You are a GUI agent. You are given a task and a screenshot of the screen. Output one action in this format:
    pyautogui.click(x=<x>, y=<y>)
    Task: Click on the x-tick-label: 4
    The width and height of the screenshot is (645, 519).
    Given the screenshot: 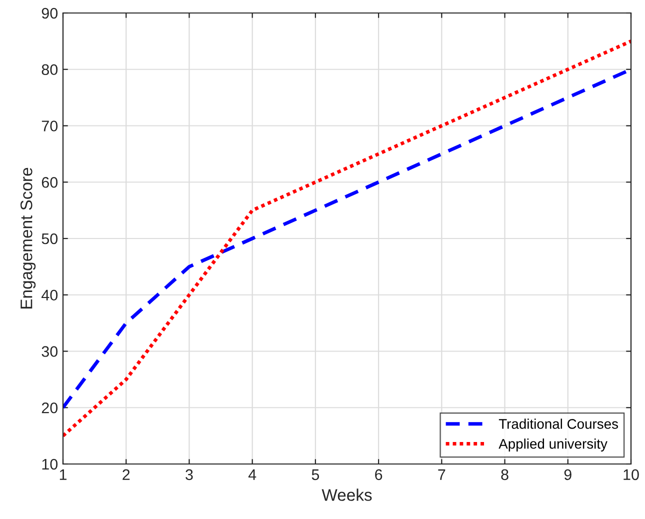 What is the action you would take?
    pyautogui.click(x=252, y=474)
    